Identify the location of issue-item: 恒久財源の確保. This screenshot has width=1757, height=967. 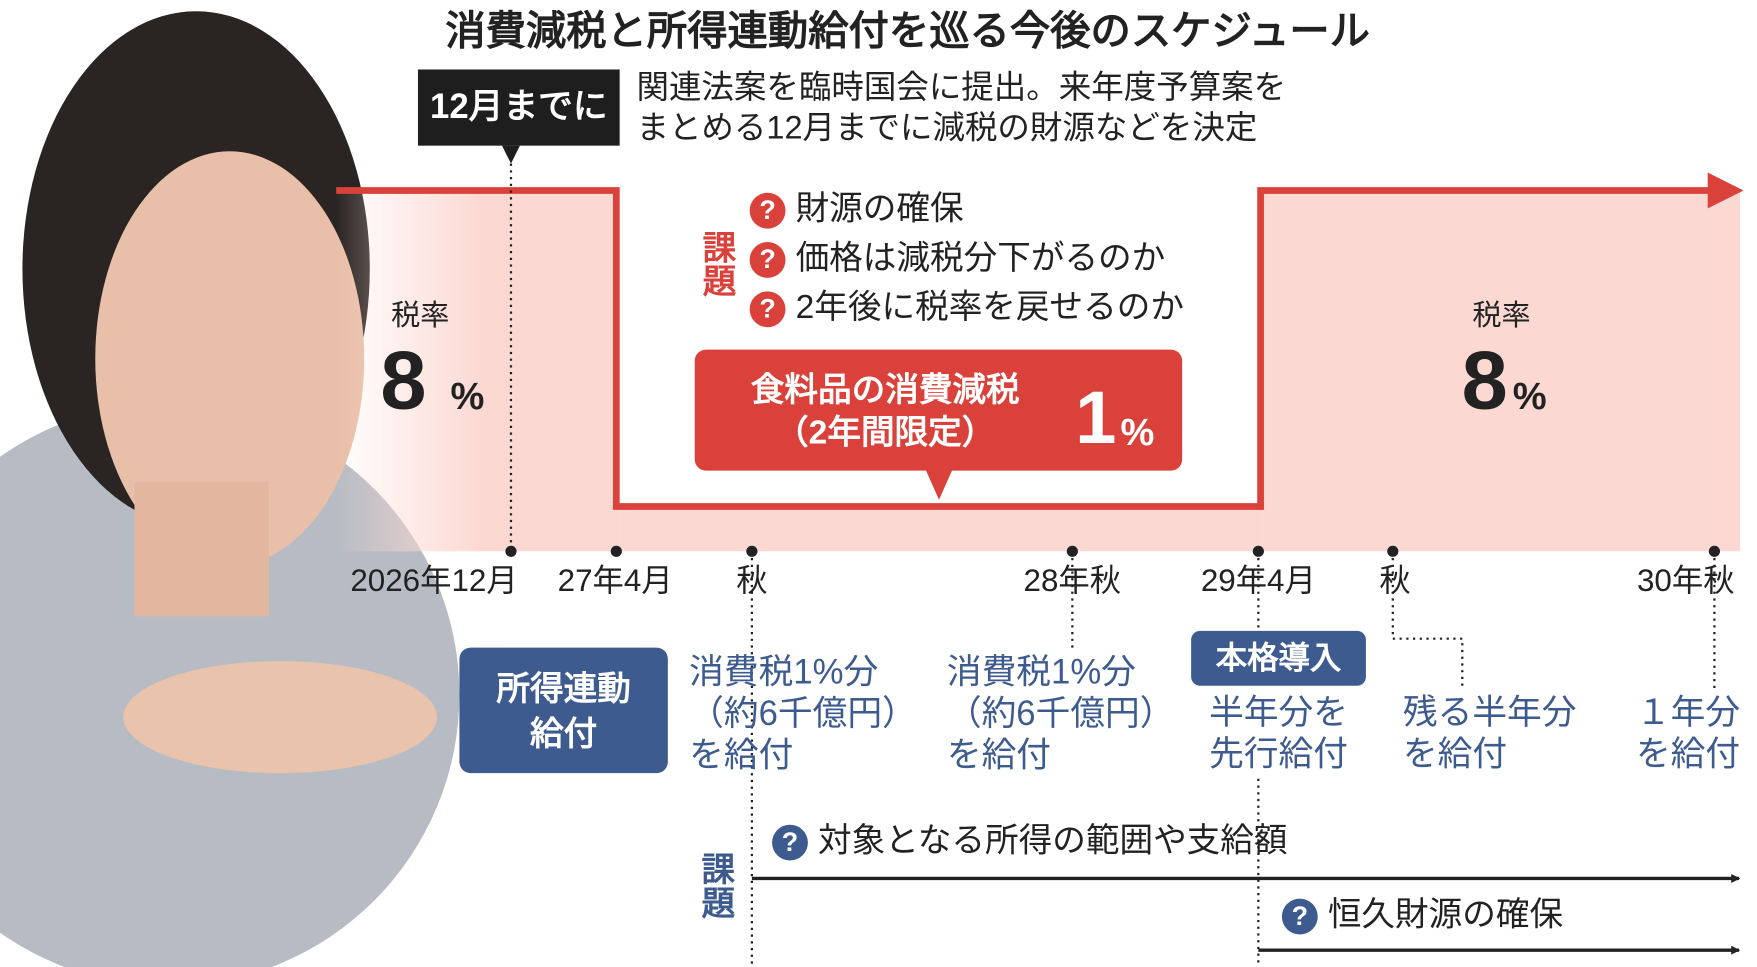
(1445, 914).